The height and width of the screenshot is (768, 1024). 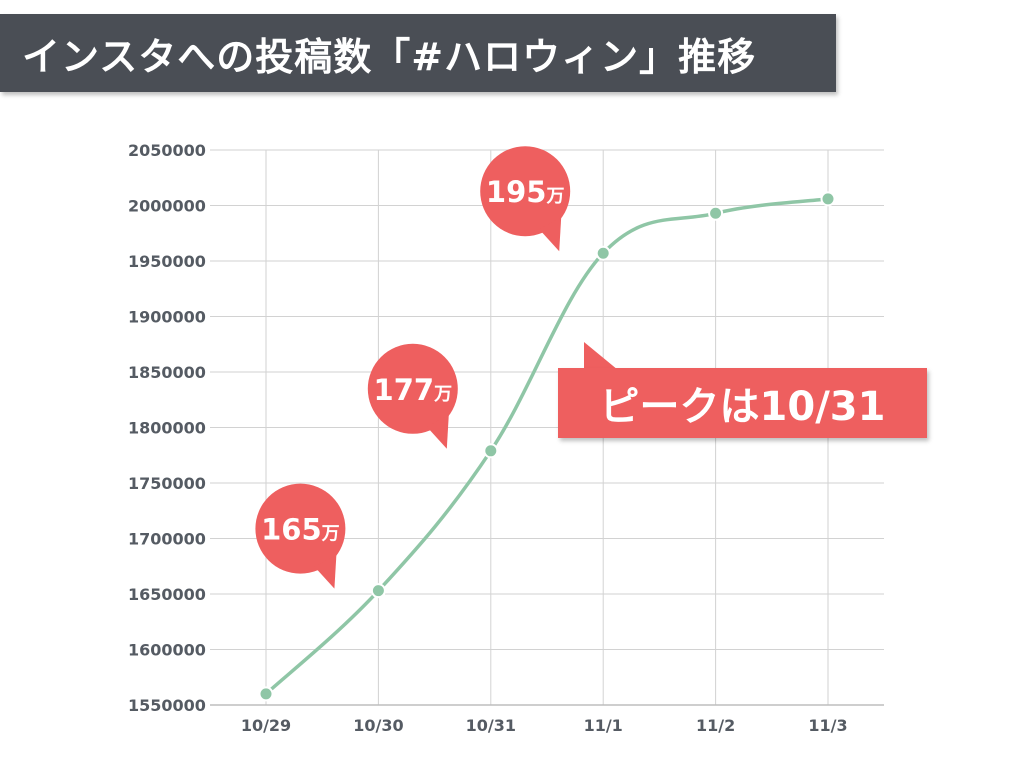 What do you see at coordinates (300, 530) in the screenshot?
I see `bubble-label: 165万` at bounding box center [300, 530].